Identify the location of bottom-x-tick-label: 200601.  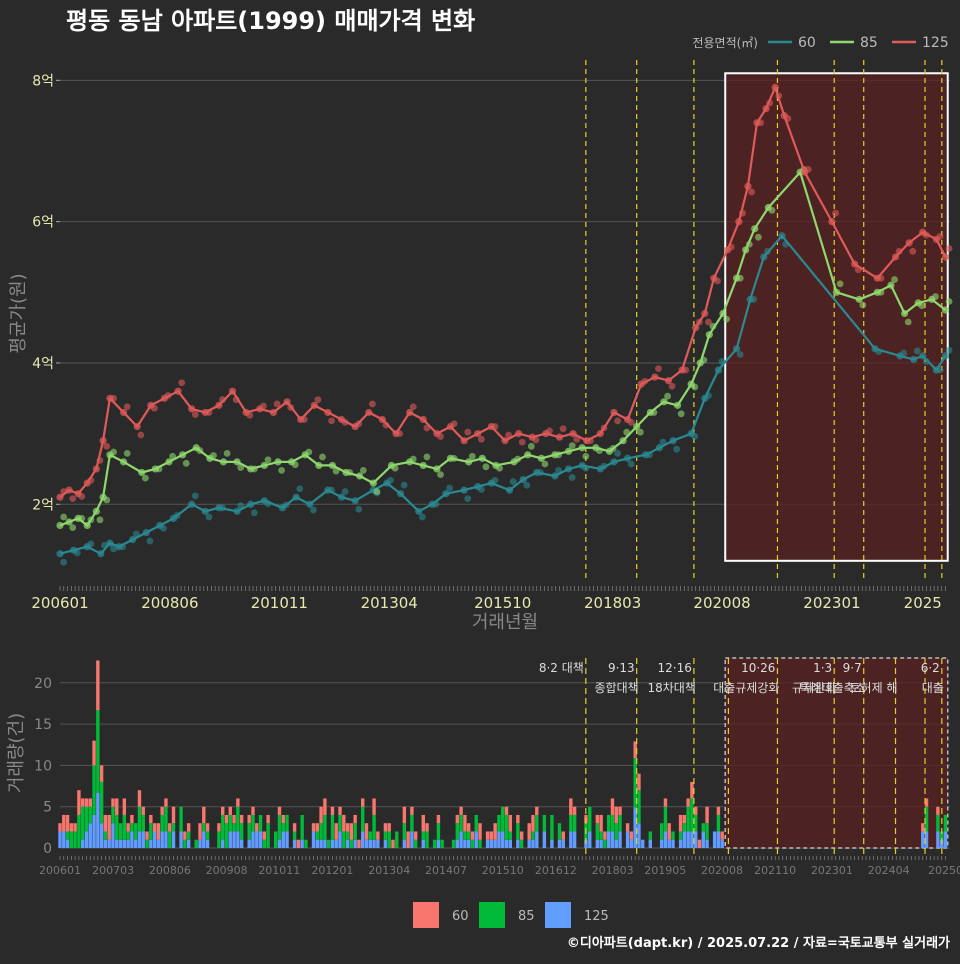
(60, 870).